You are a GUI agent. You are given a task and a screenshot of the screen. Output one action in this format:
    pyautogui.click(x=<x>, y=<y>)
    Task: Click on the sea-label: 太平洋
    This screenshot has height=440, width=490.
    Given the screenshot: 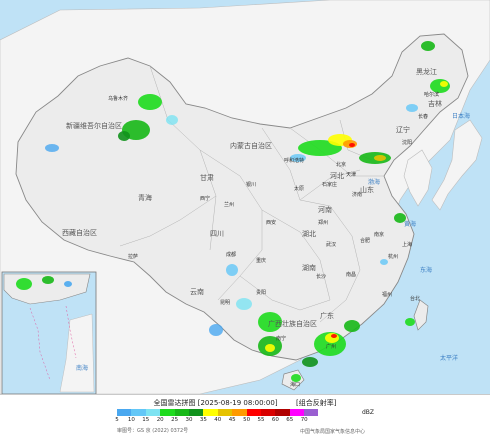 What is the action you would take?
    pyautogui.click(x=449, y=358)
    